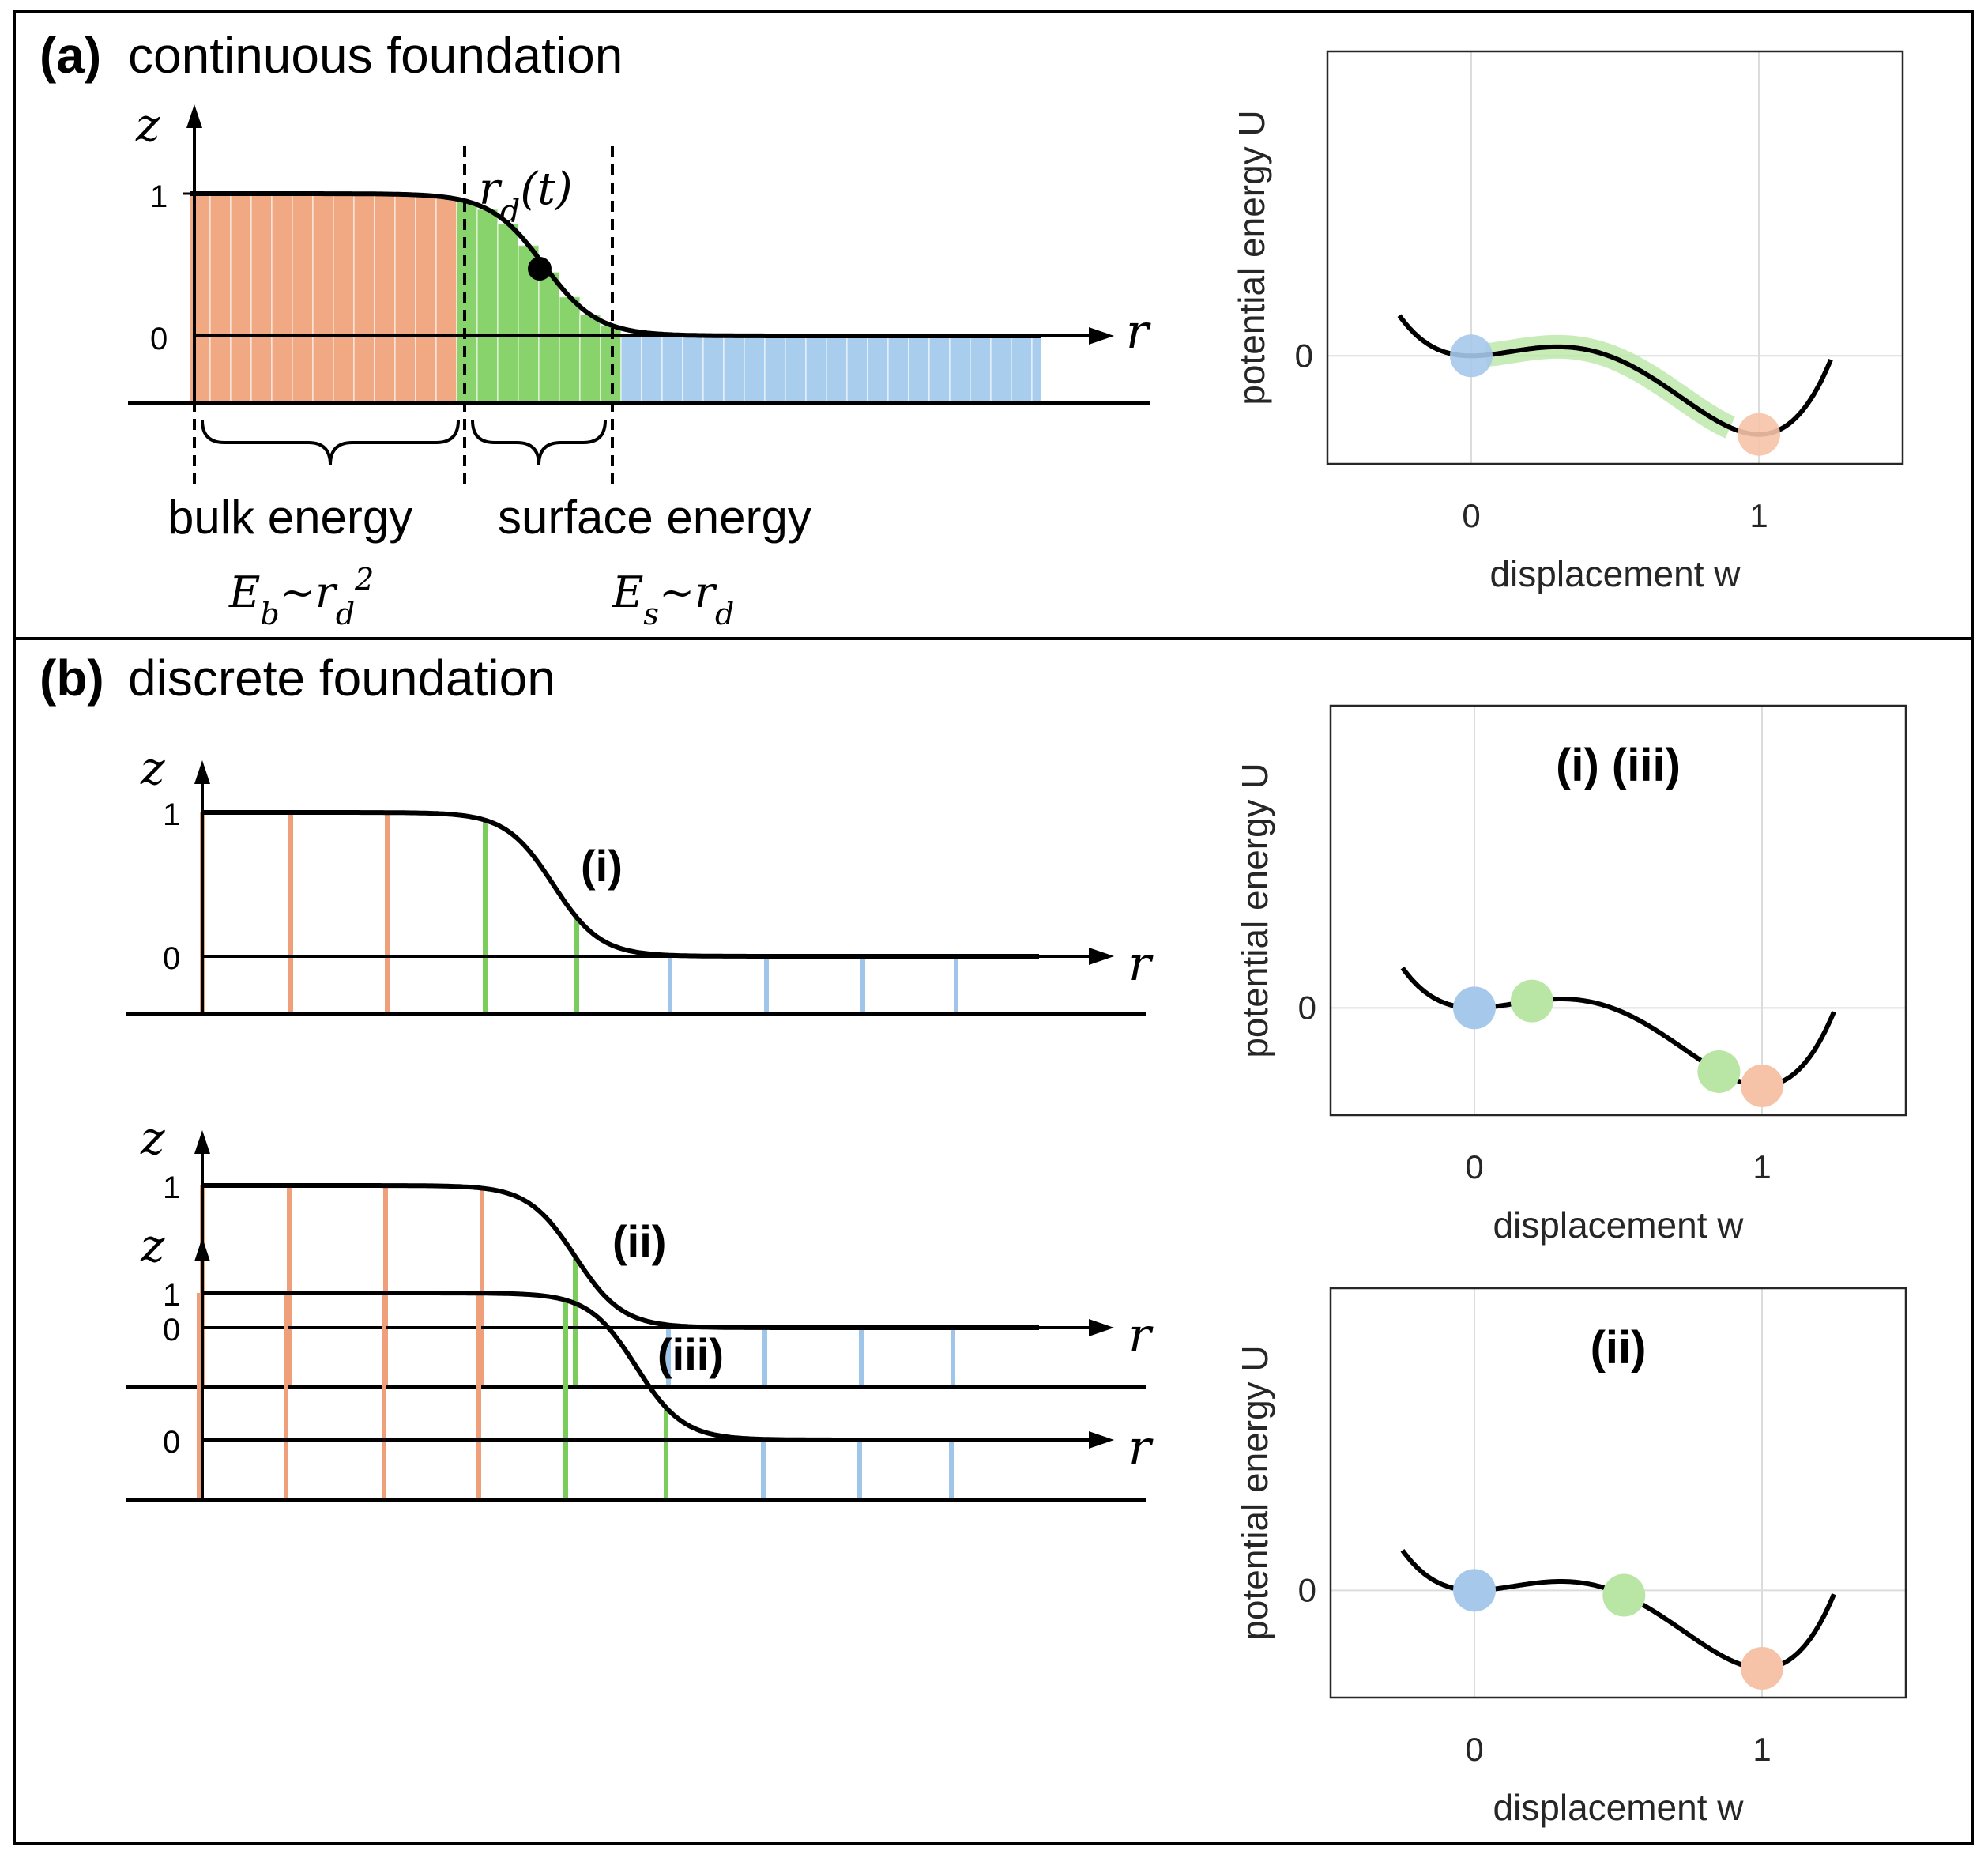  What do you see at coordinates (620, 1366) in the screenshot?
I see `membrane-profile` at bounding box center [620, 1366].